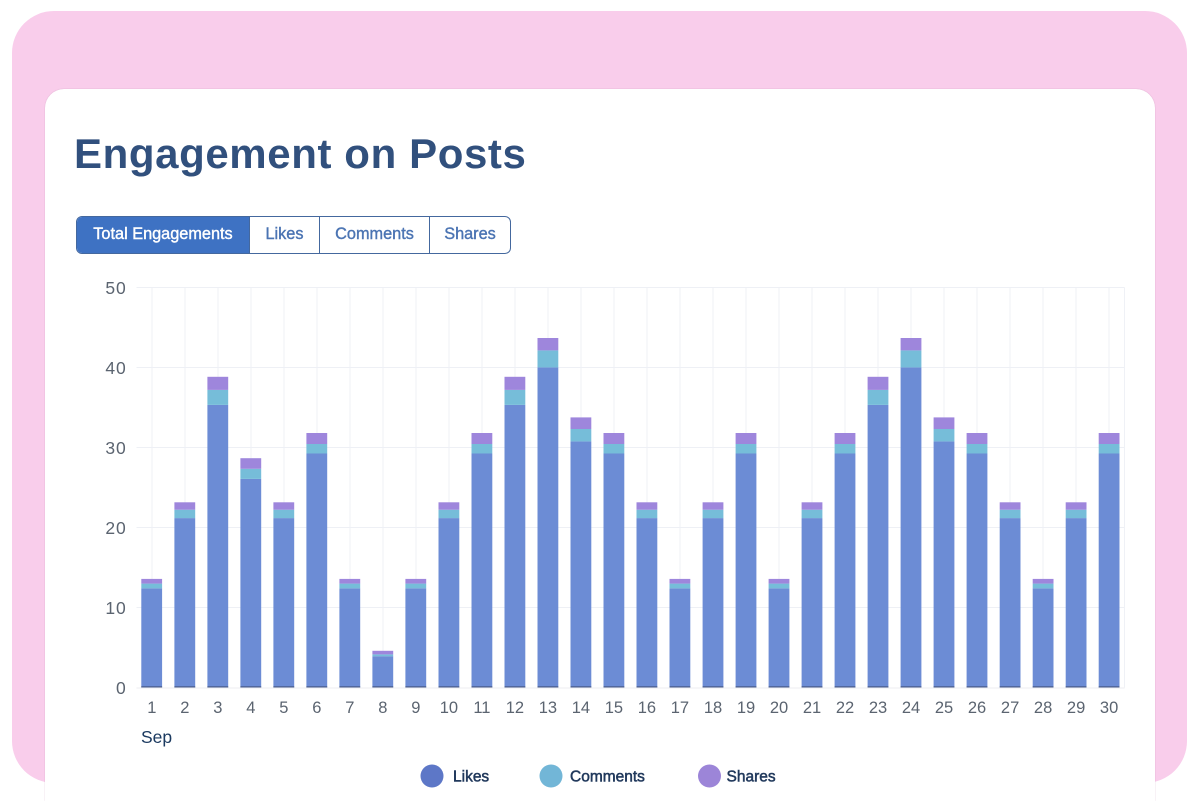 This screenshot has width=1200, height=801. Describe the element at coordinates (647, 708) in the screenshot. I see `svg-text: 16` at that location.